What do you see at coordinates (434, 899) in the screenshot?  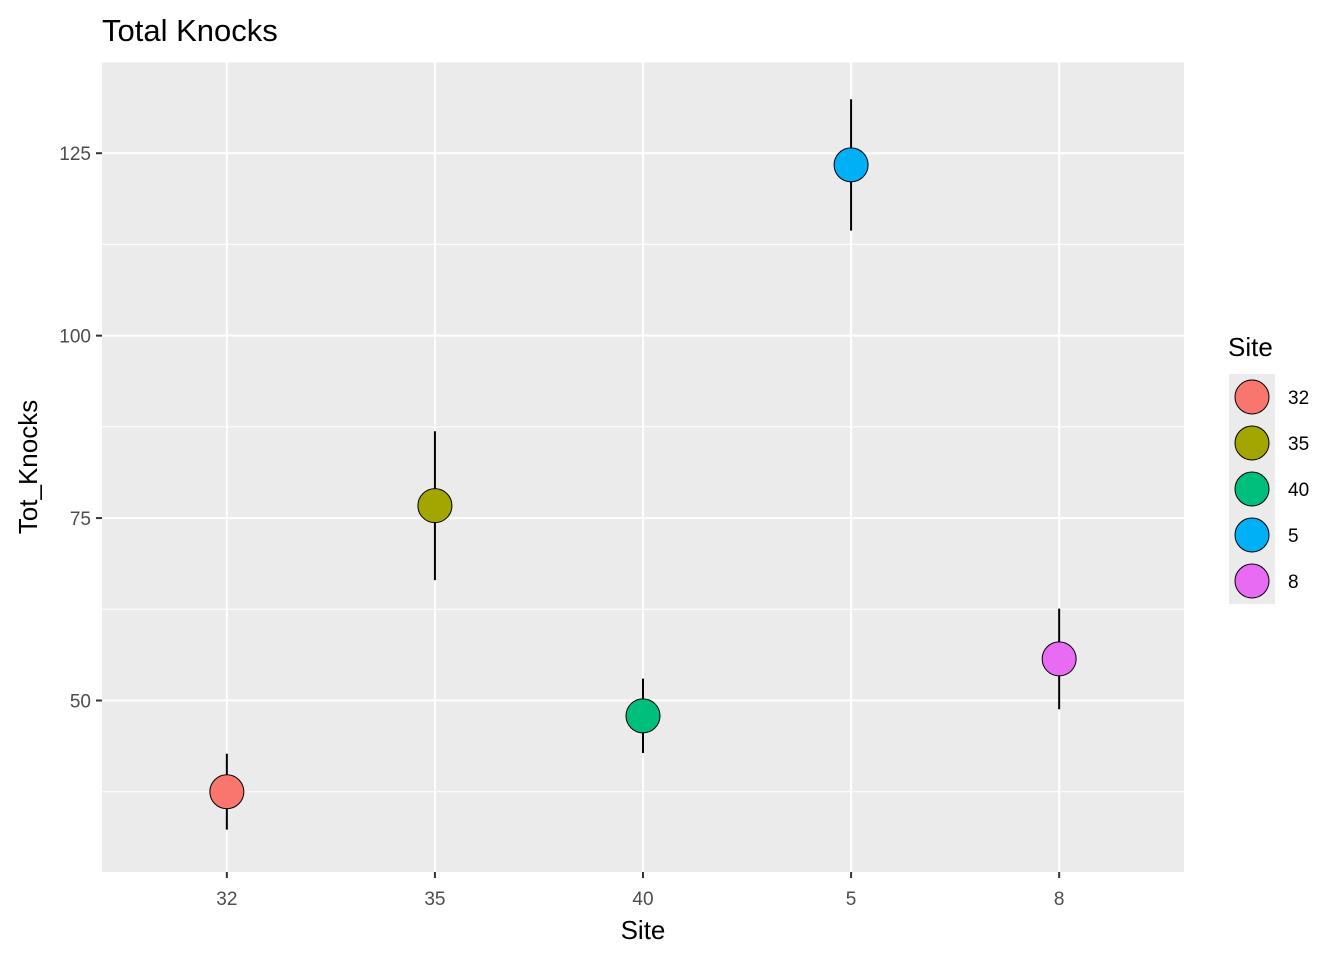 I see `x-tick-label: 35` at bounding box center [434, 899].